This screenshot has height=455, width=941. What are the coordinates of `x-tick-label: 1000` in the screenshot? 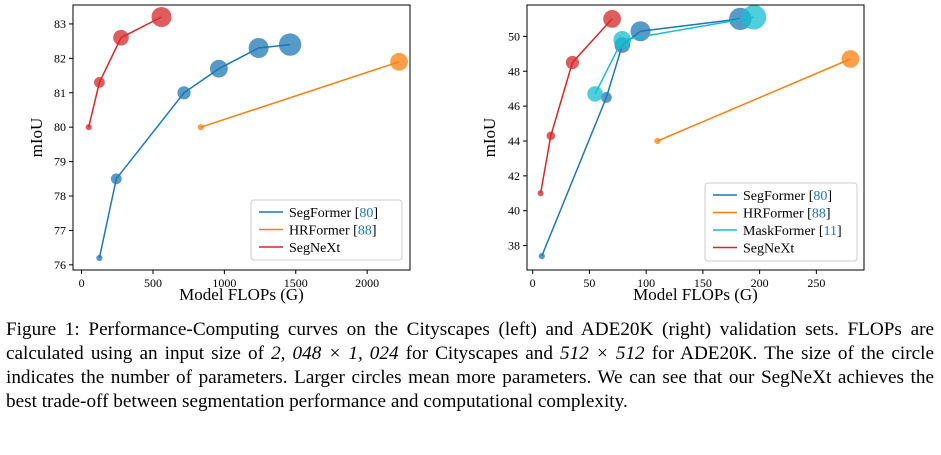 It's located at (224, 283).